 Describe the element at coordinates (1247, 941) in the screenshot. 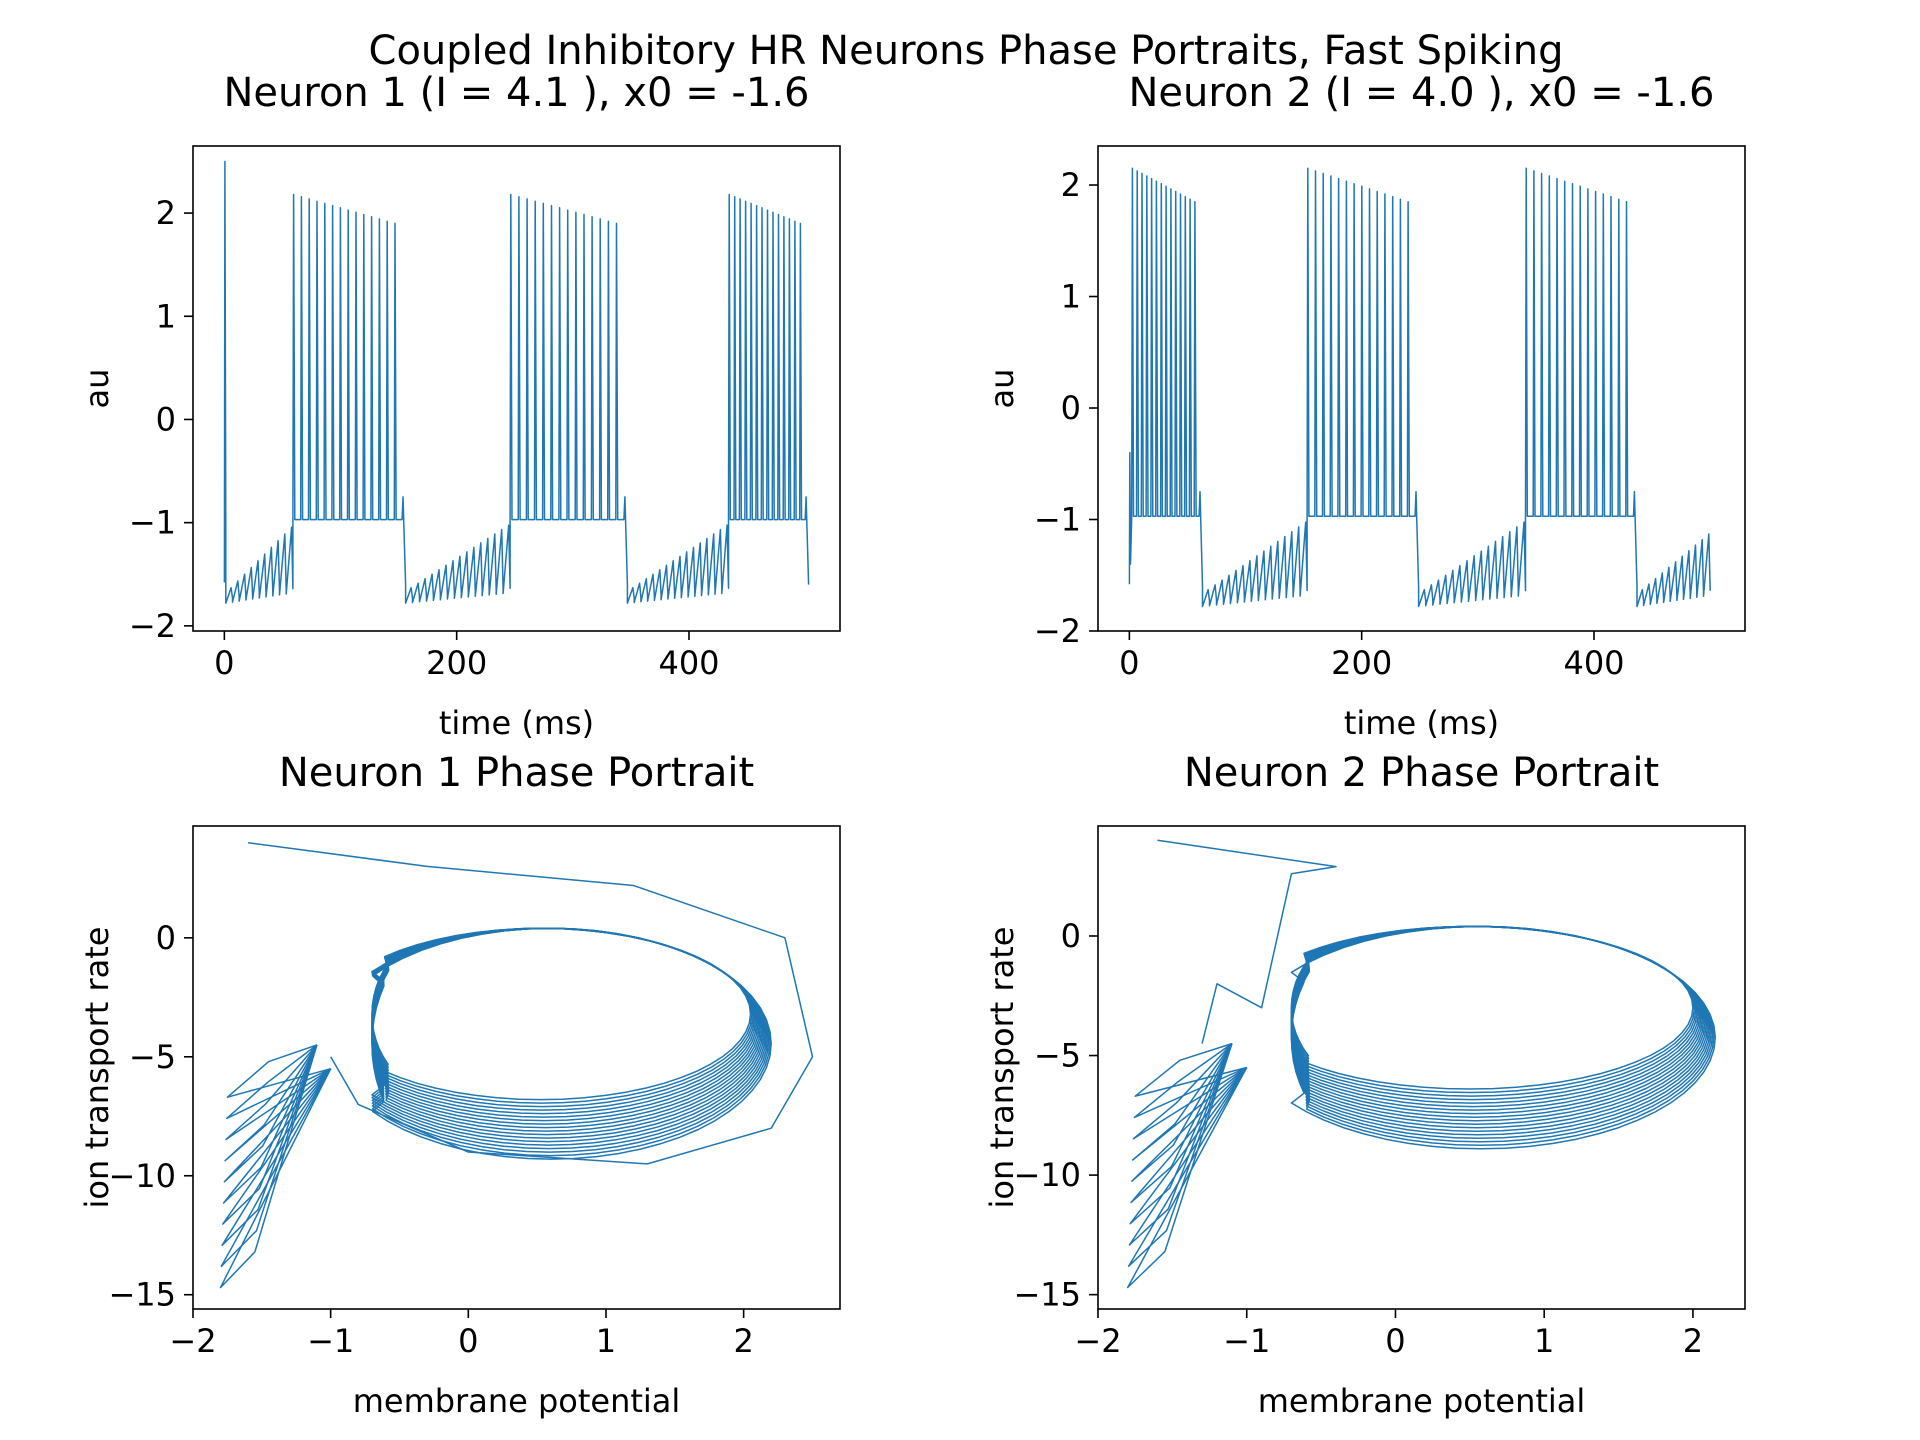

I see `transient-line` at that location.